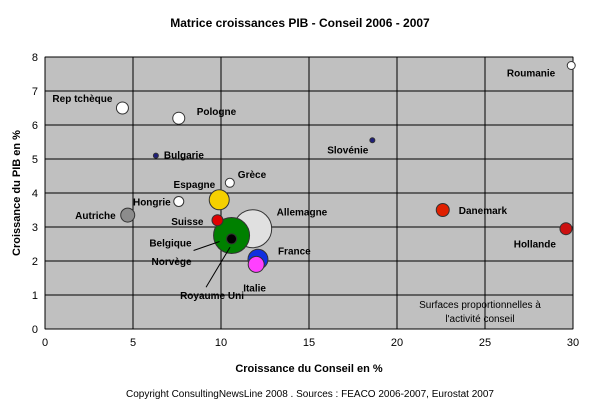 Image resolution: width=590 pixels, height=407 pixels. Describe the element at coordinates (17, 193) in the screenshot. I see `y-axis-label: Croissance du PIB en %` at that location.